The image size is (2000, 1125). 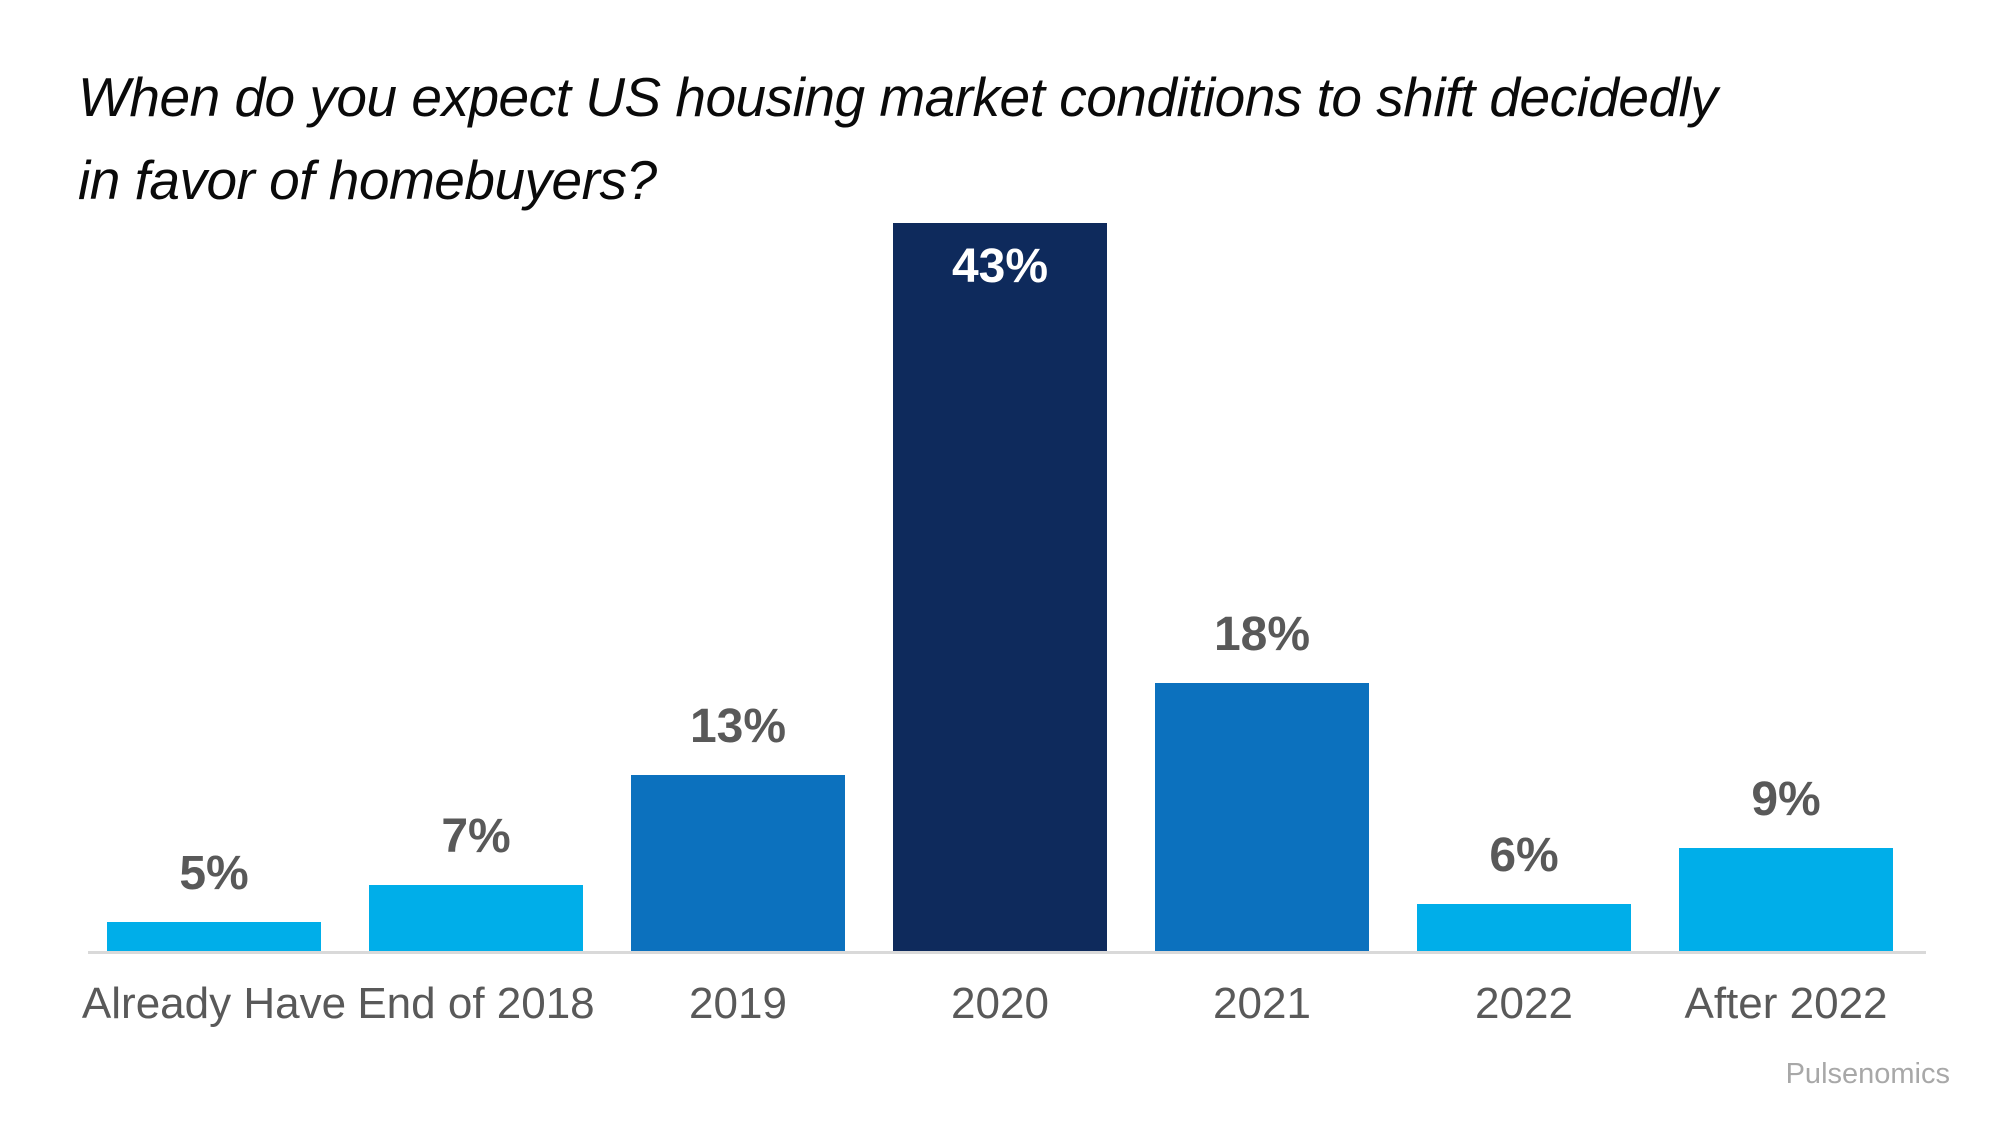 What do you see at coordinates (1000, 587) in the screenshot?
I see `bar-2020` at bounding box center [1000, 587].